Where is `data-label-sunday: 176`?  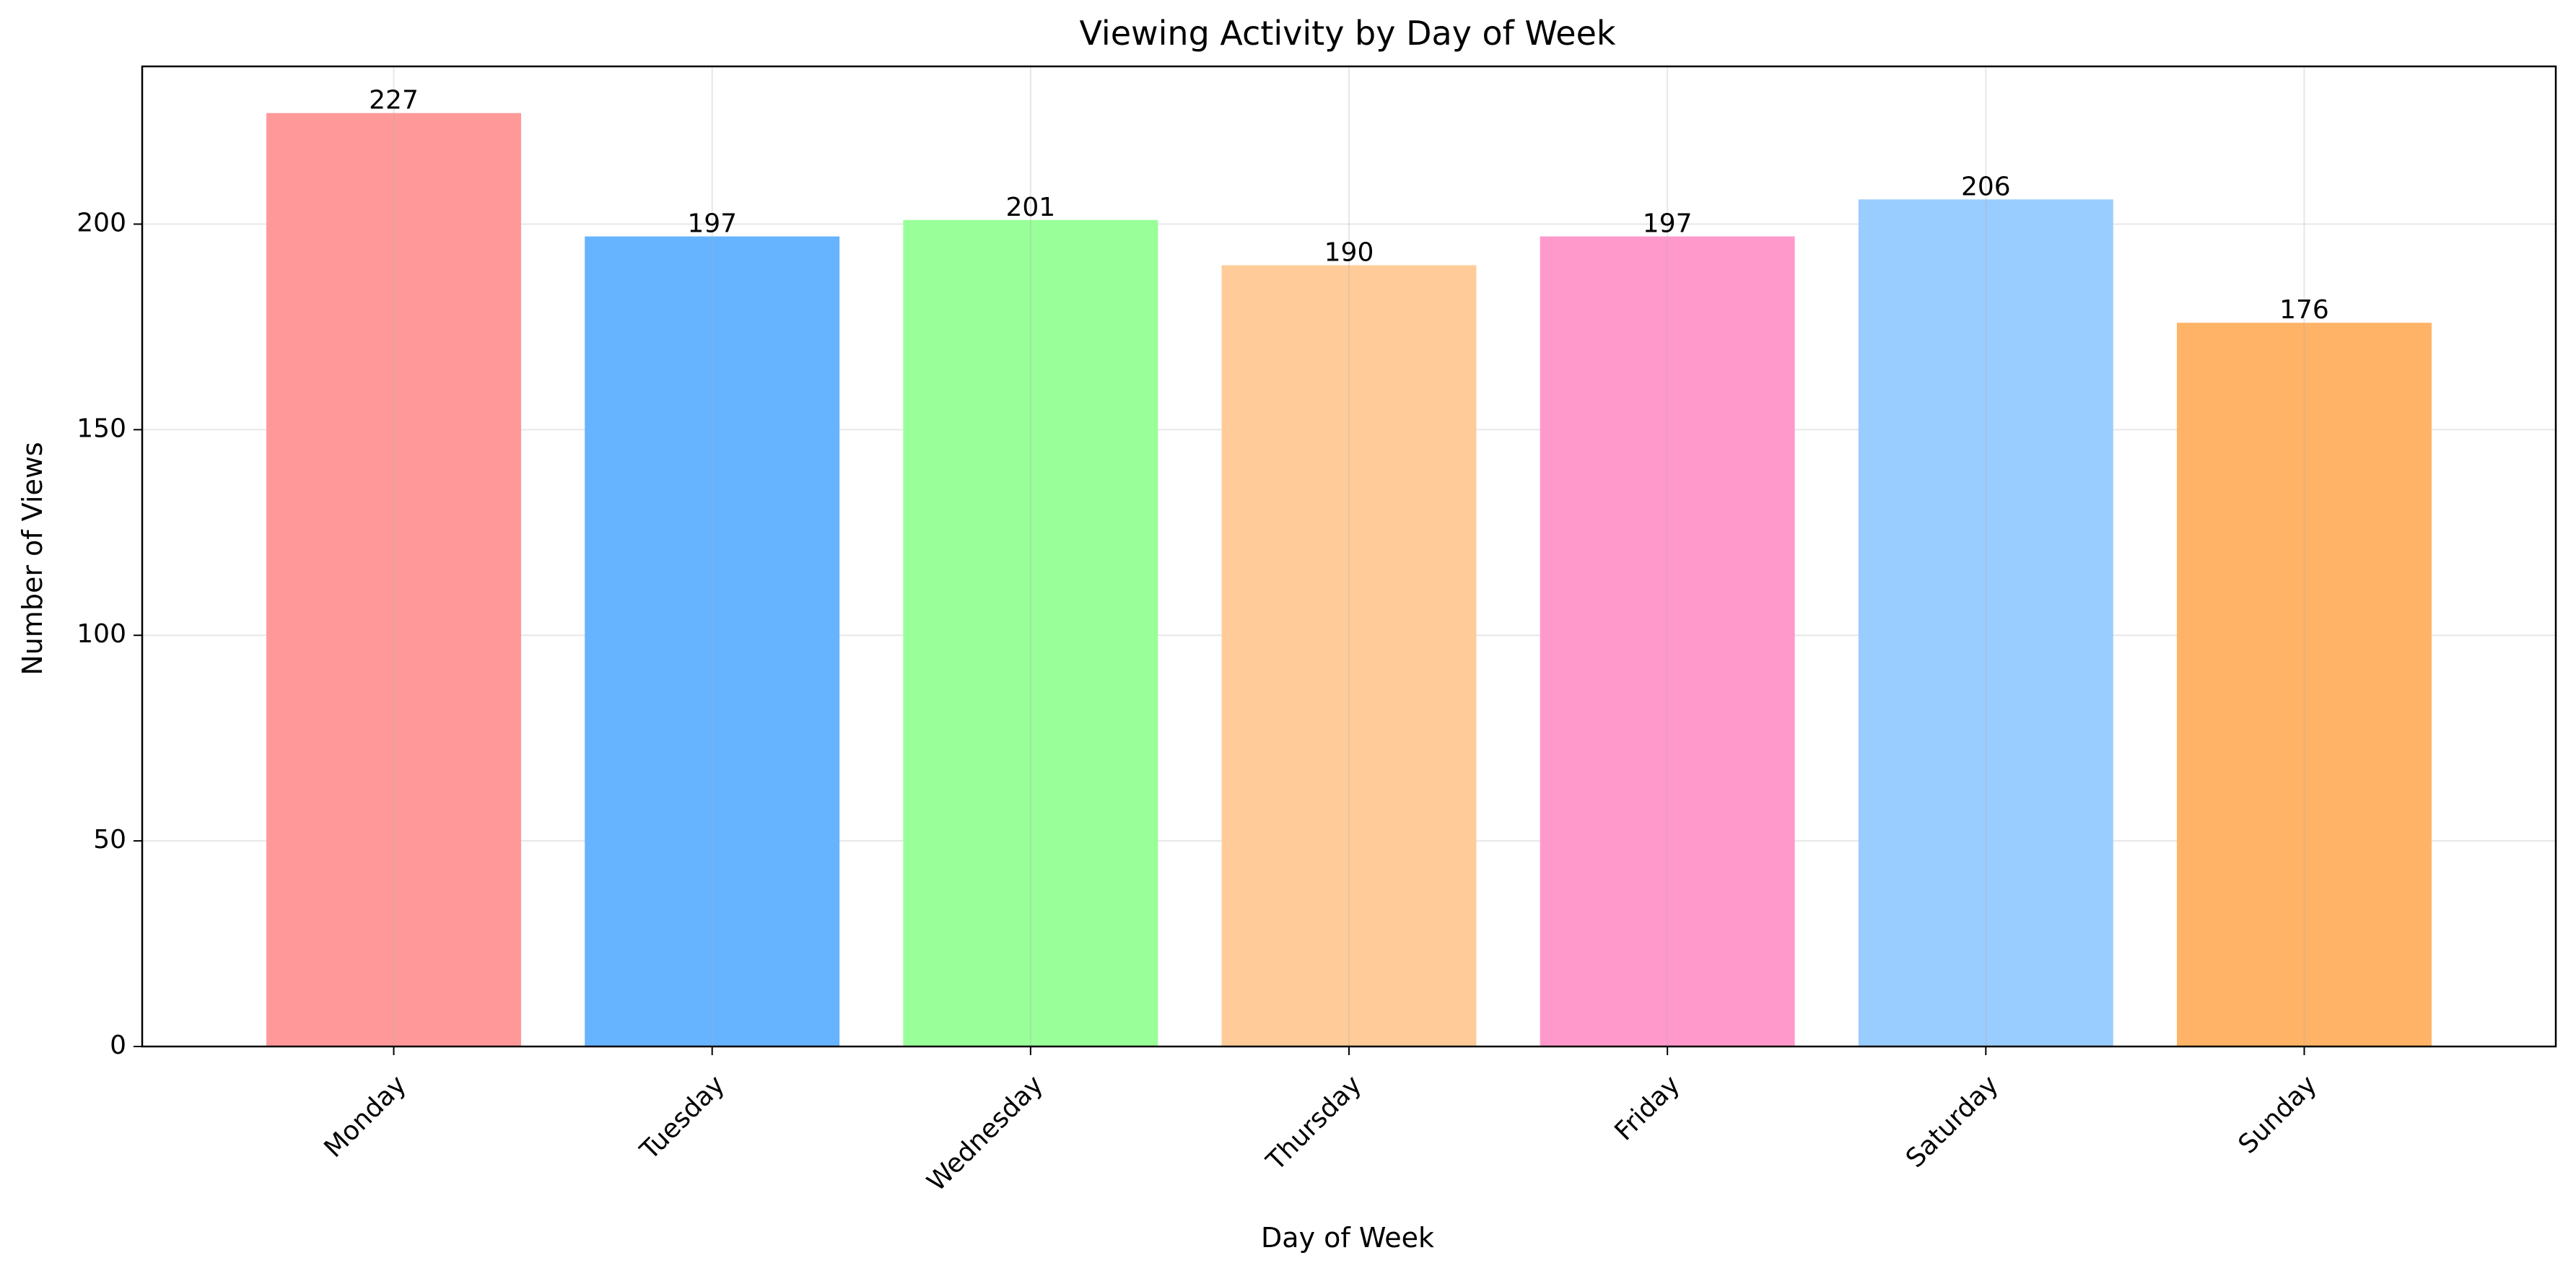
data-label-sunday: 176 is located at coordinates (2304, 310).